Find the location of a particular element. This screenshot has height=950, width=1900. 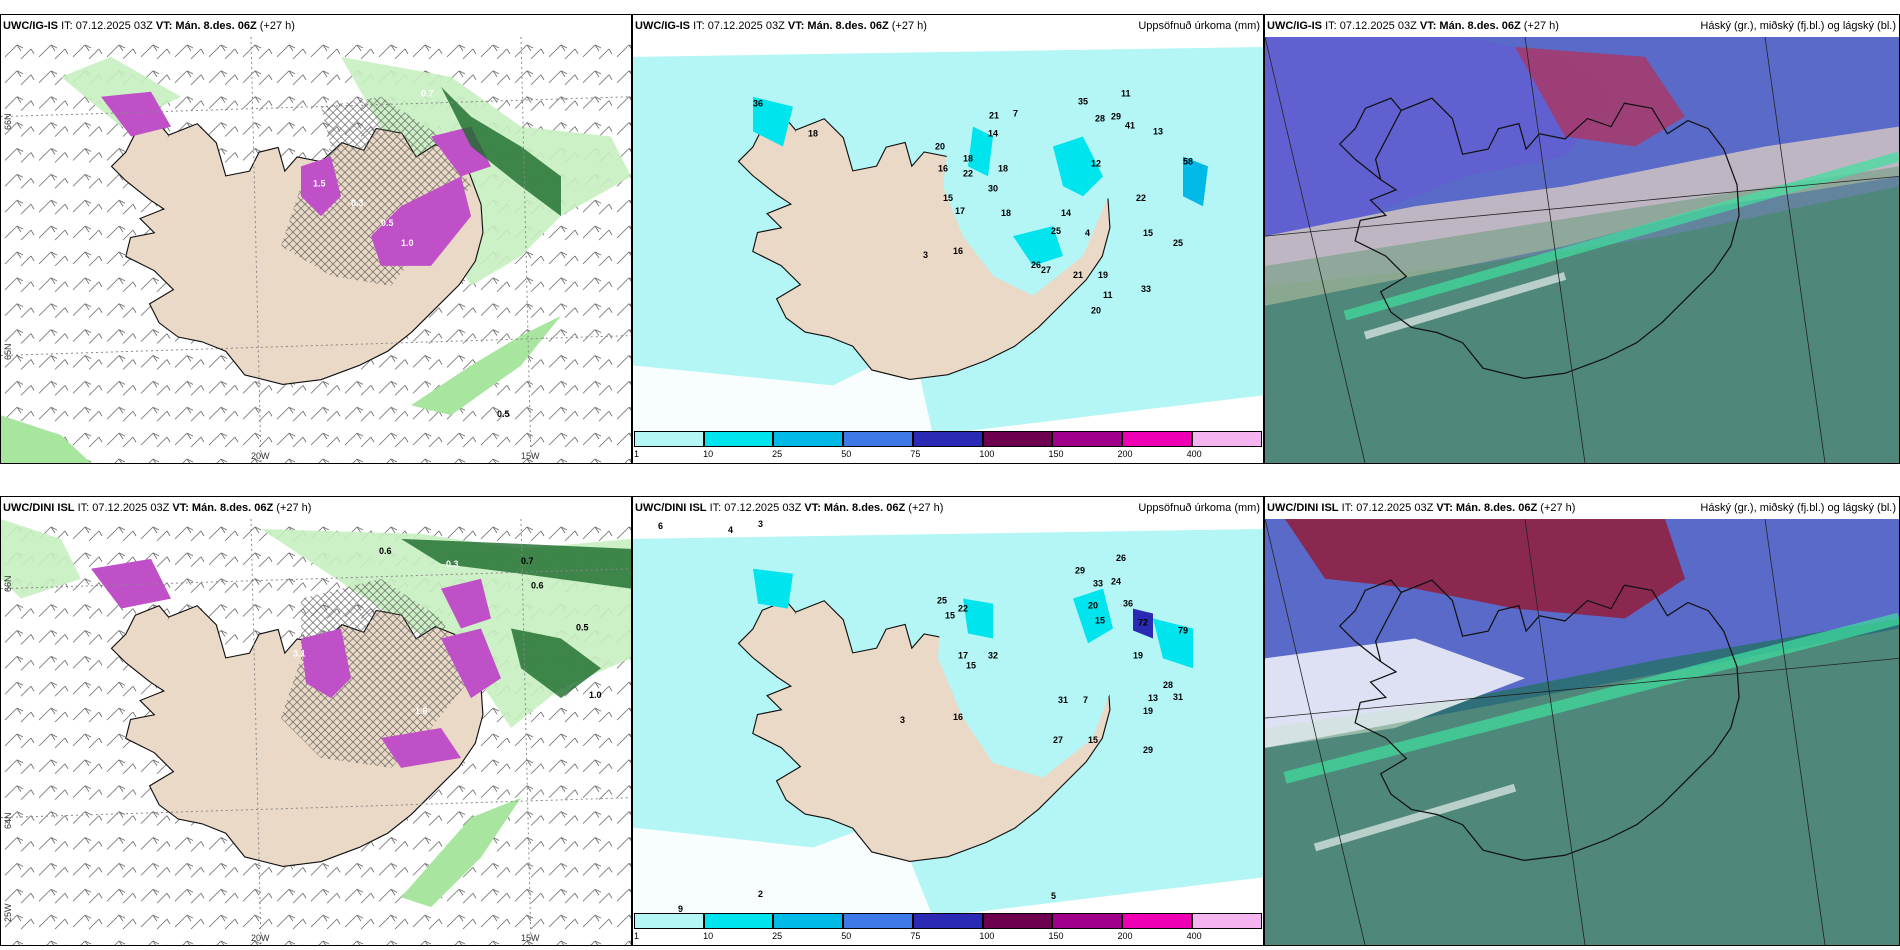

value-label: 3.1 is located at coordinates (299, 653).